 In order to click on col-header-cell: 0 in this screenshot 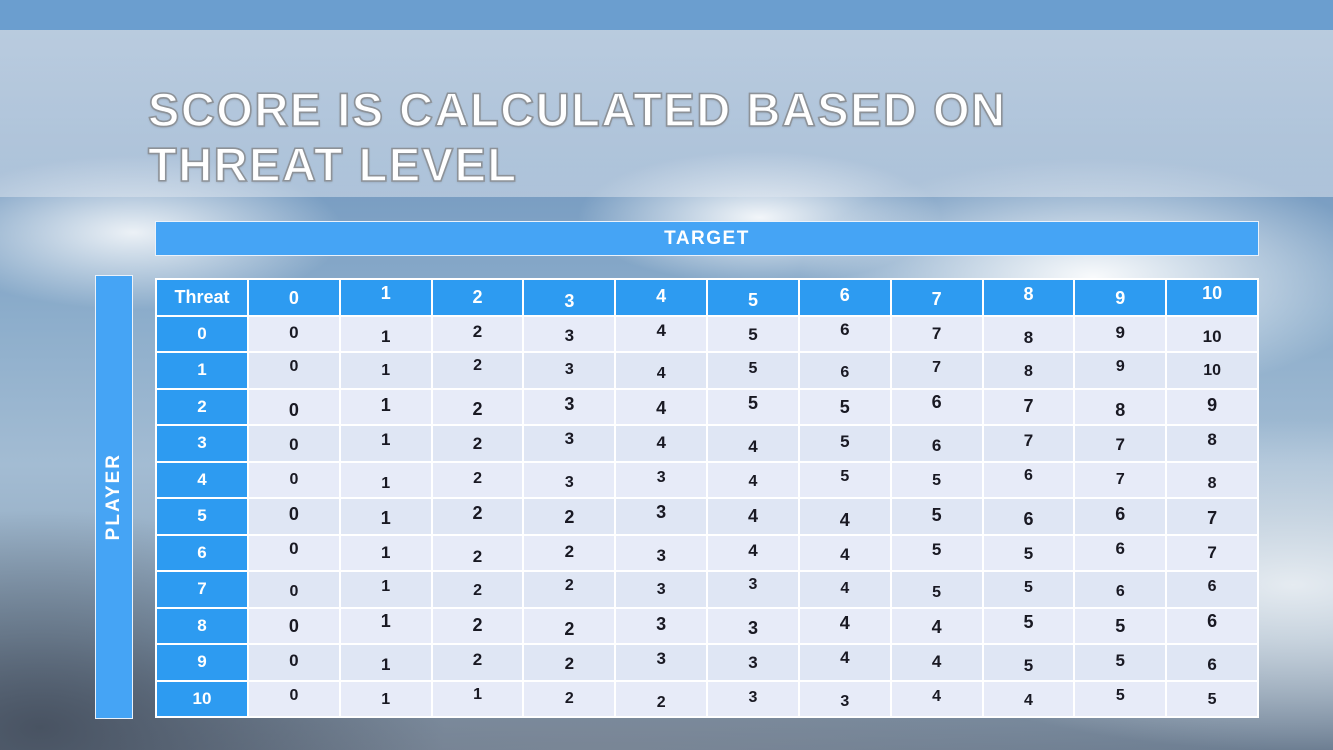, I will do `click(294, 297)`.